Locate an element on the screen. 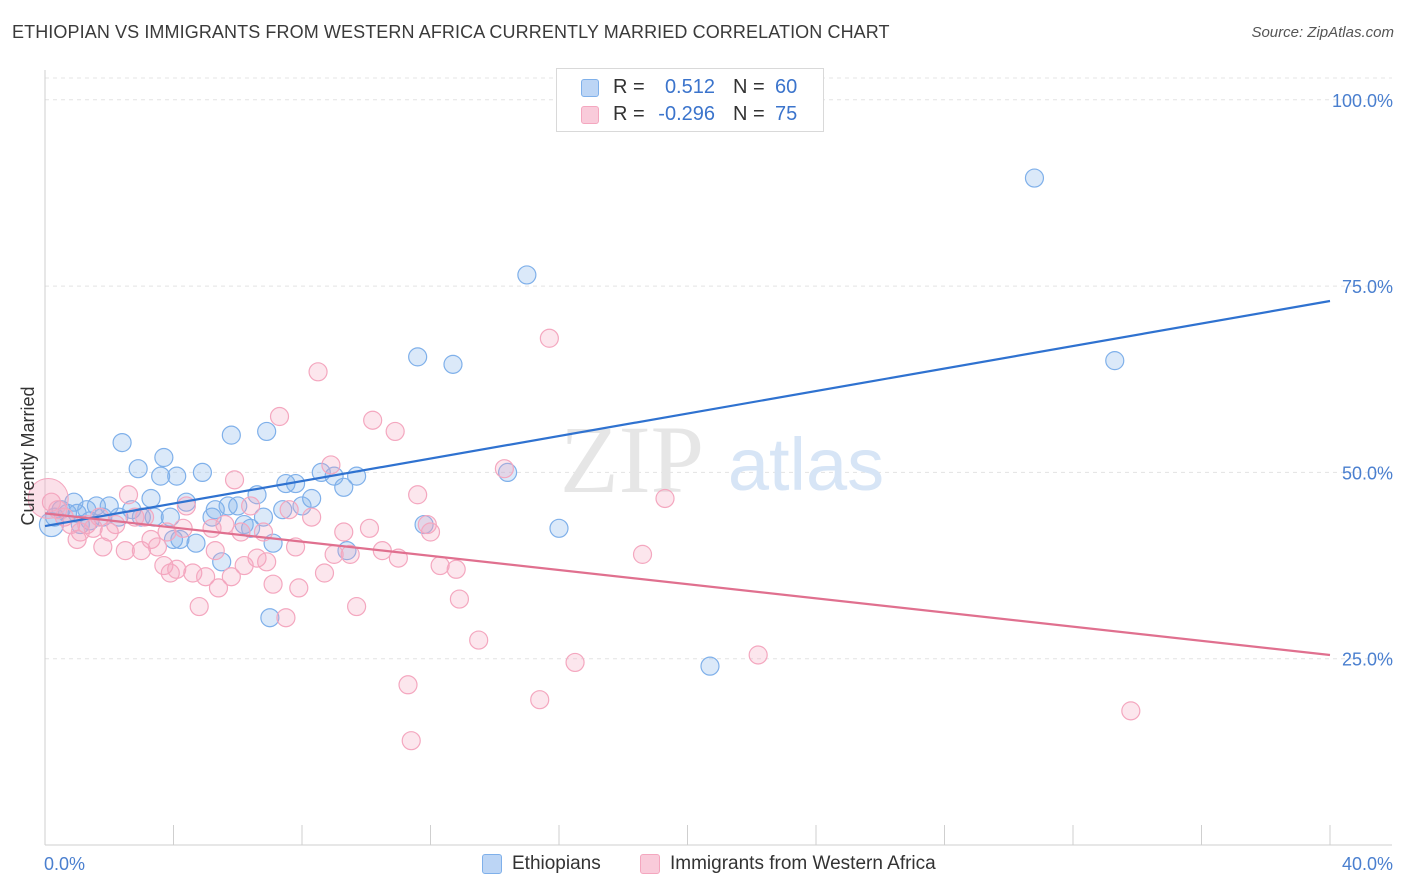 The width and height of the screenshot is (1406, 892). y-tick-label: 75.0% is located at coordinates (1367, 287).